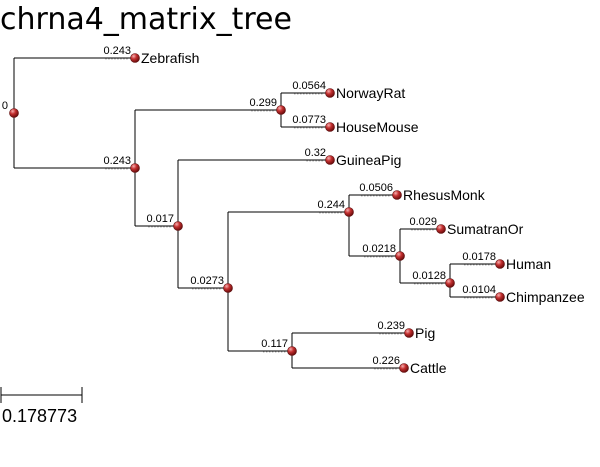  I want to click on leaf-node-cattle, so click(404, 368).